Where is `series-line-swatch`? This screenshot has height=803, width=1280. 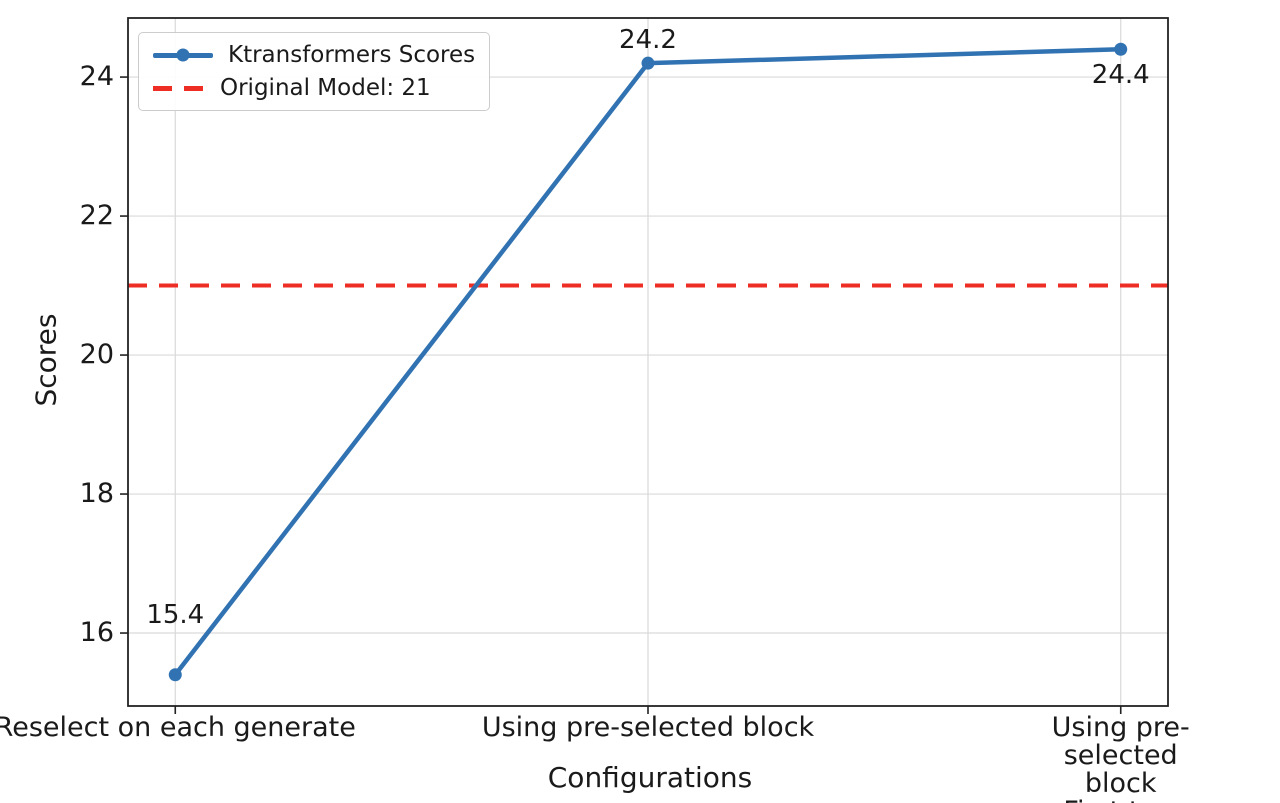 series-line-swatch is located at coordinates (183, 55).